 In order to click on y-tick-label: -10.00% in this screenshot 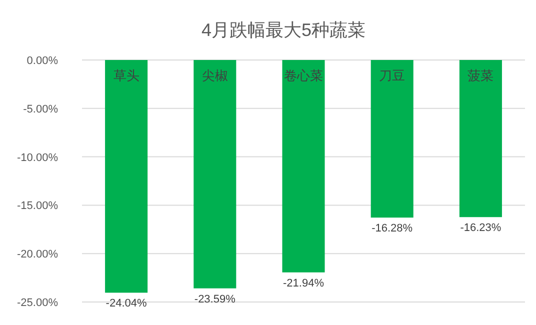, I will do `click(37, 158)`.